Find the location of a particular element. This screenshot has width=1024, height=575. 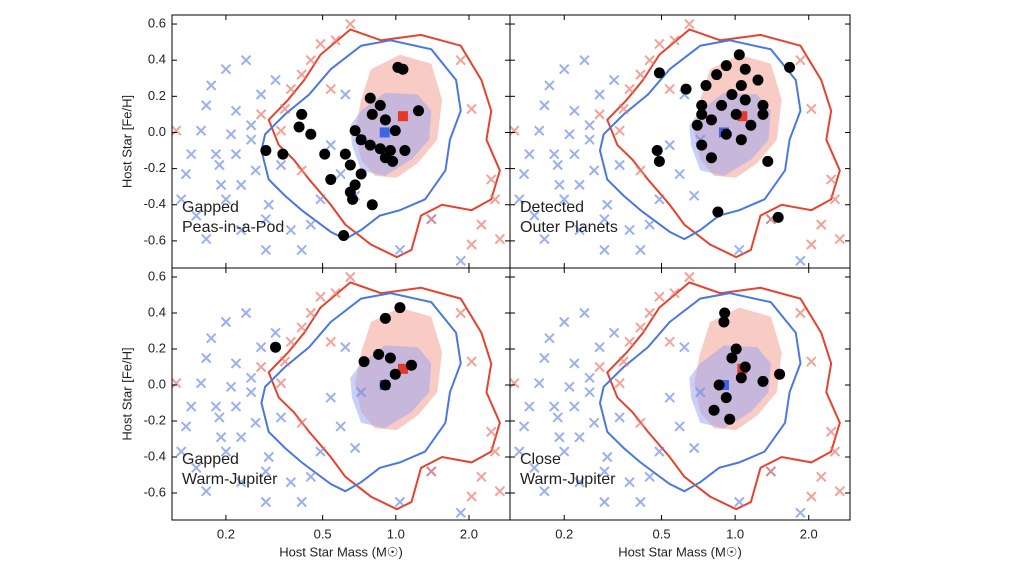

y-tick-label: 0.2 is located at coordinates (157, 347).